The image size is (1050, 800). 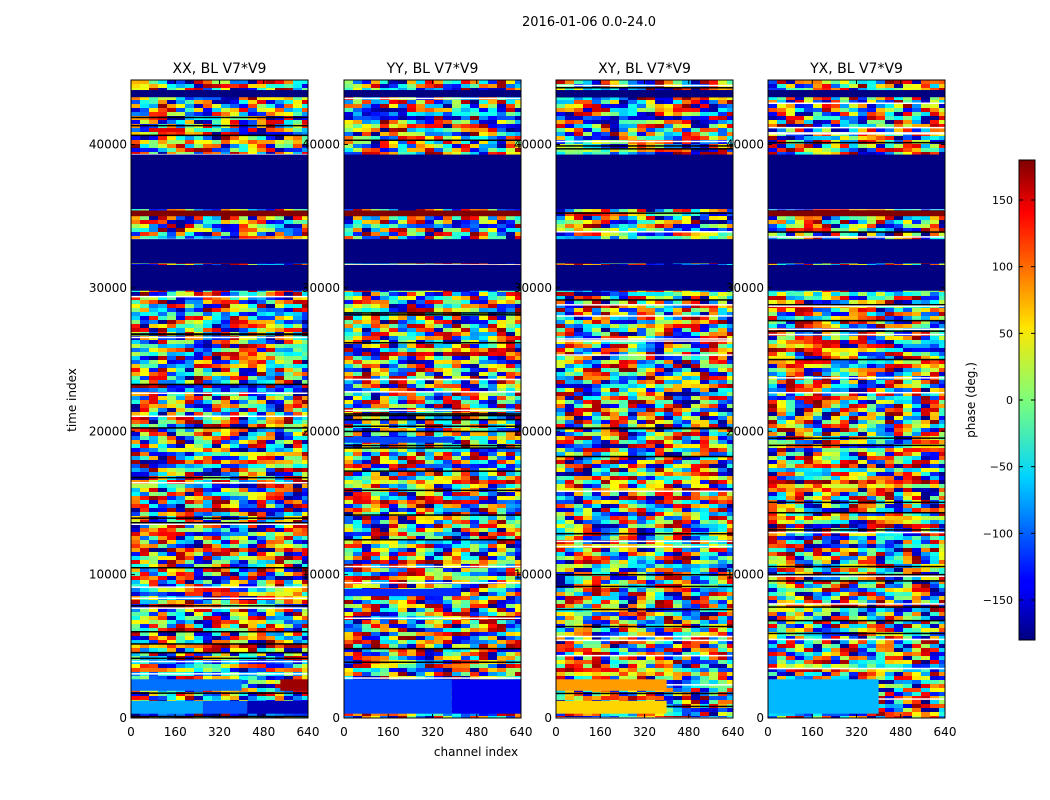 I want to click on panel-title: YX, BL V7*V9, so click(x=856, y=69).